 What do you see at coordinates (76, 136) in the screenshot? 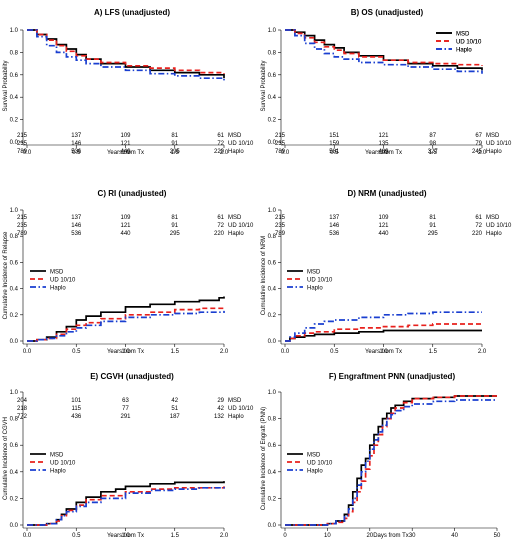
I see `risk-table-value: 137` at bounding box center [76, 136].